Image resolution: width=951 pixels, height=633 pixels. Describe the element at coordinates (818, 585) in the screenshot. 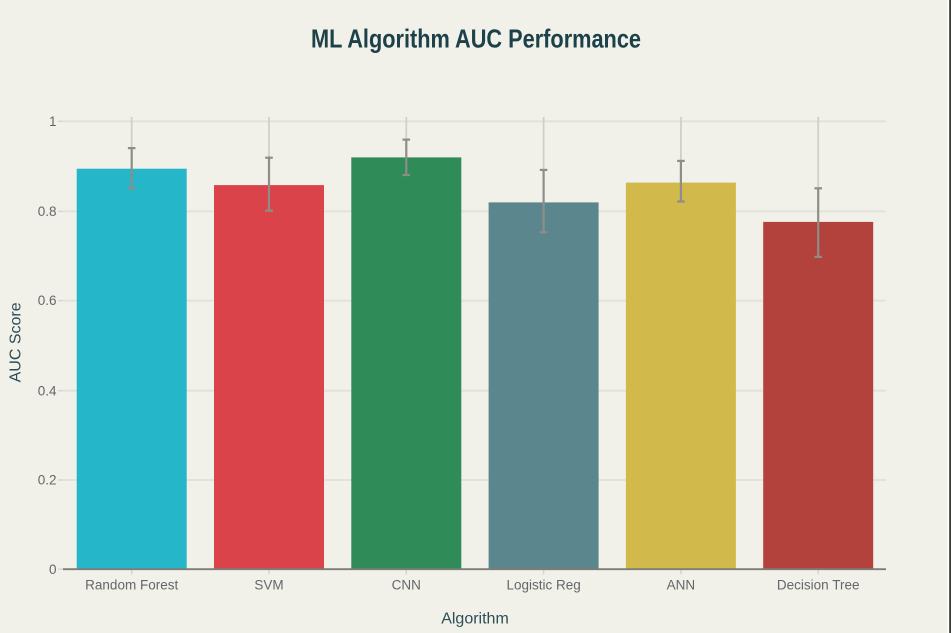

I see `svg-text: Decision Tree` at that location.